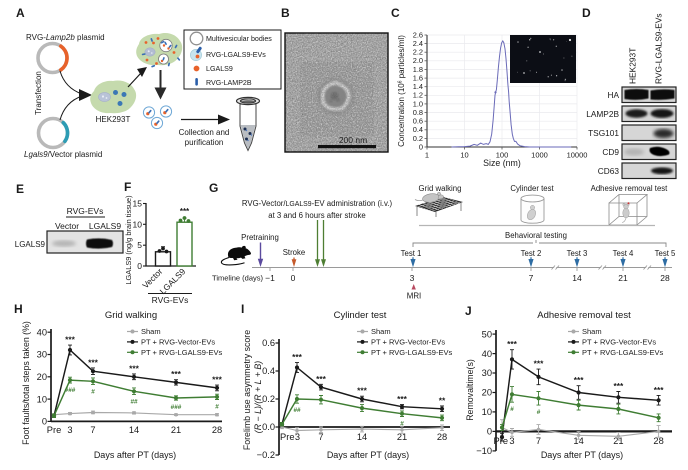 This screenshot has width=688, height=470. I want to click on svg-text: Size (nm), so click(502, 163).